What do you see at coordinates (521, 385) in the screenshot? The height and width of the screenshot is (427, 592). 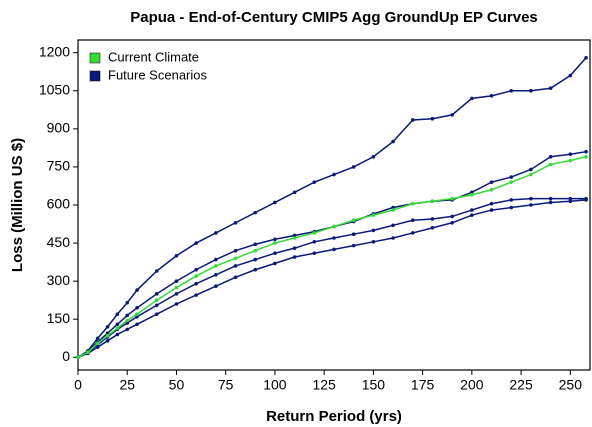 I see `x-tick-label: 225` at bounding box center [521, 385].